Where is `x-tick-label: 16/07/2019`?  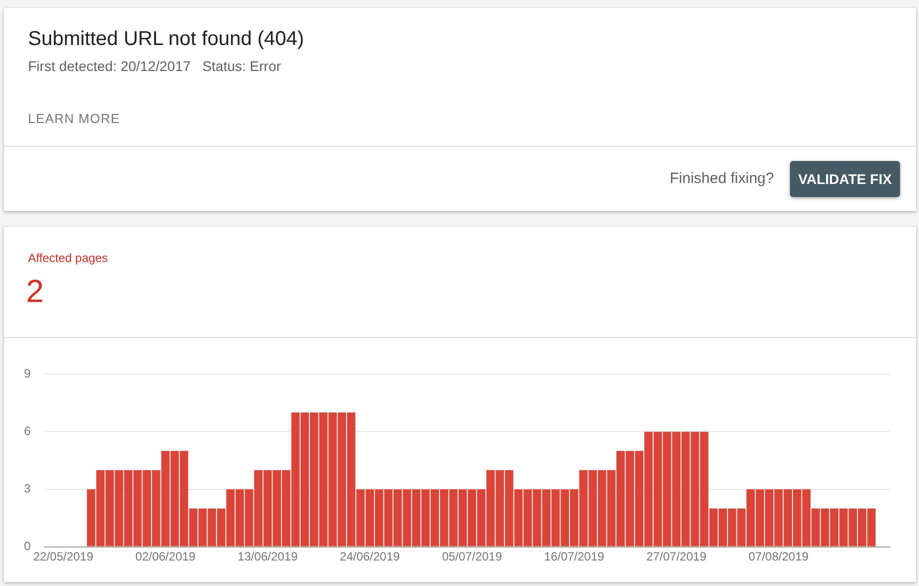 x-tick-label: 16/07/2019 is located at coordinates (574, 556).